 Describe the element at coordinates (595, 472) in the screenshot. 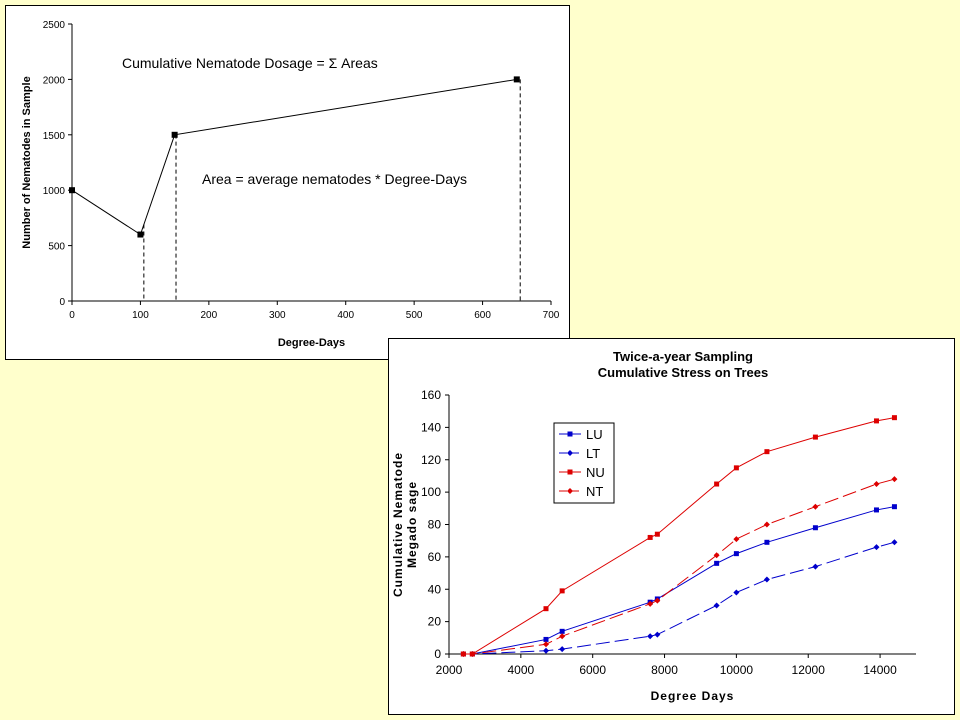

I see `legend-label-nu: NU` at that location.